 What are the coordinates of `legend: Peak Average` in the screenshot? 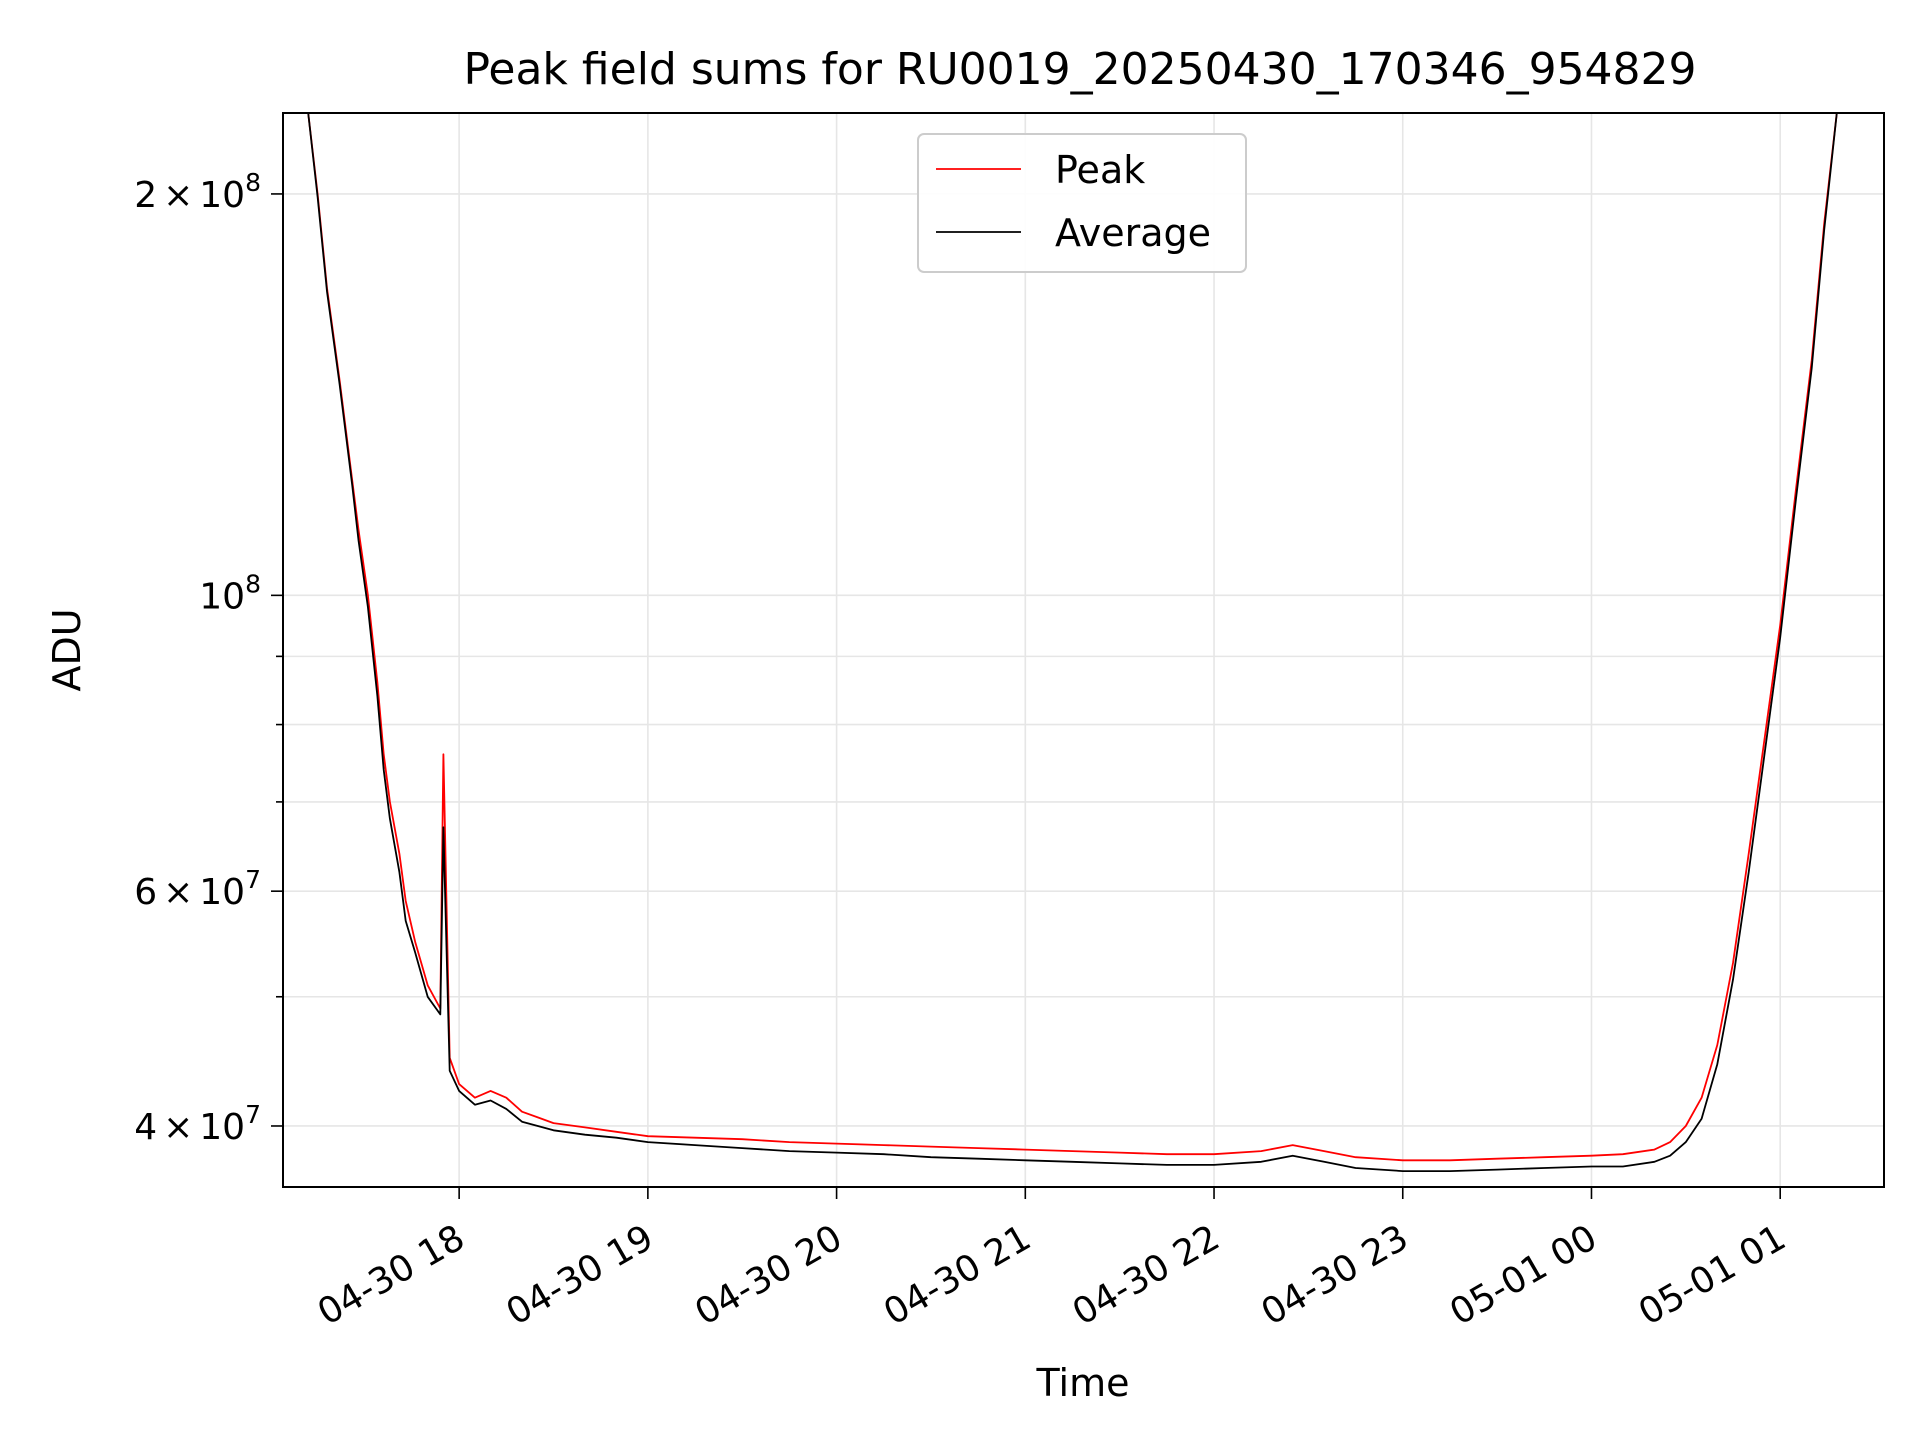 It's located at (1082, 203).